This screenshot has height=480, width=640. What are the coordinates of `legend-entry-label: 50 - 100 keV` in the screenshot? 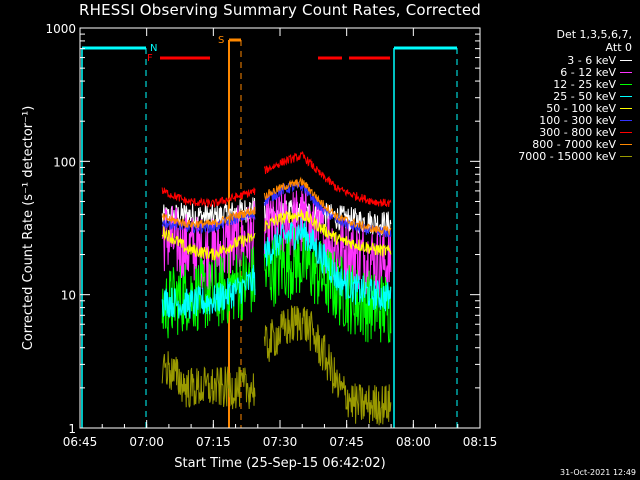 It's located at (581, 108).